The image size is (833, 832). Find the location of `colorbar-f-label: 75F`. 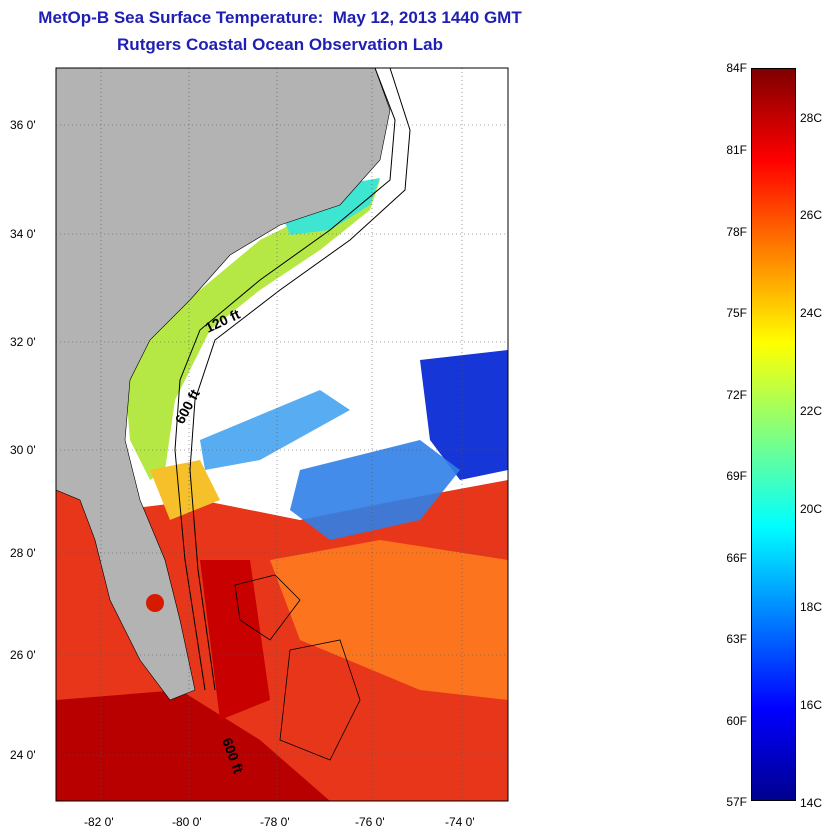

colorbar-f-label: 75F is located at coordinates (736, 313).